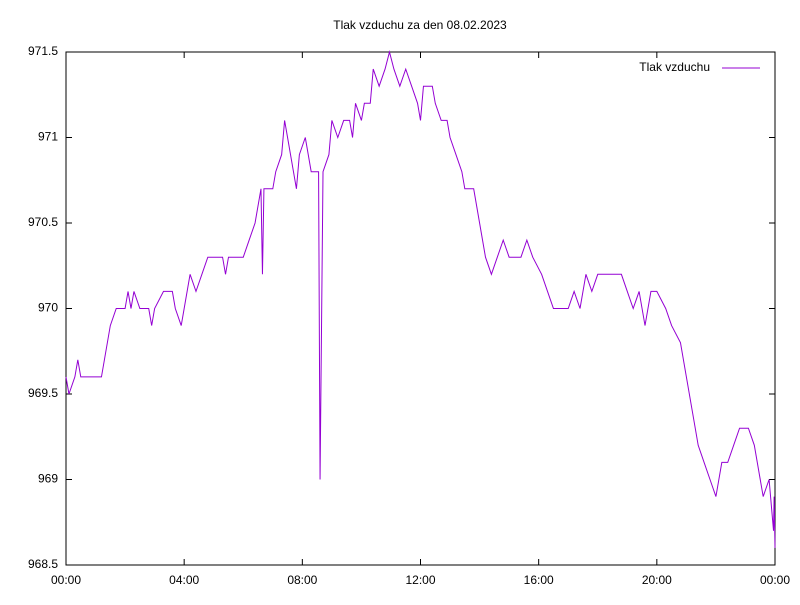  Describe the element at coordinates (184, 580) in the screenshot. I see `x-tick-label: 04:00` at that location.